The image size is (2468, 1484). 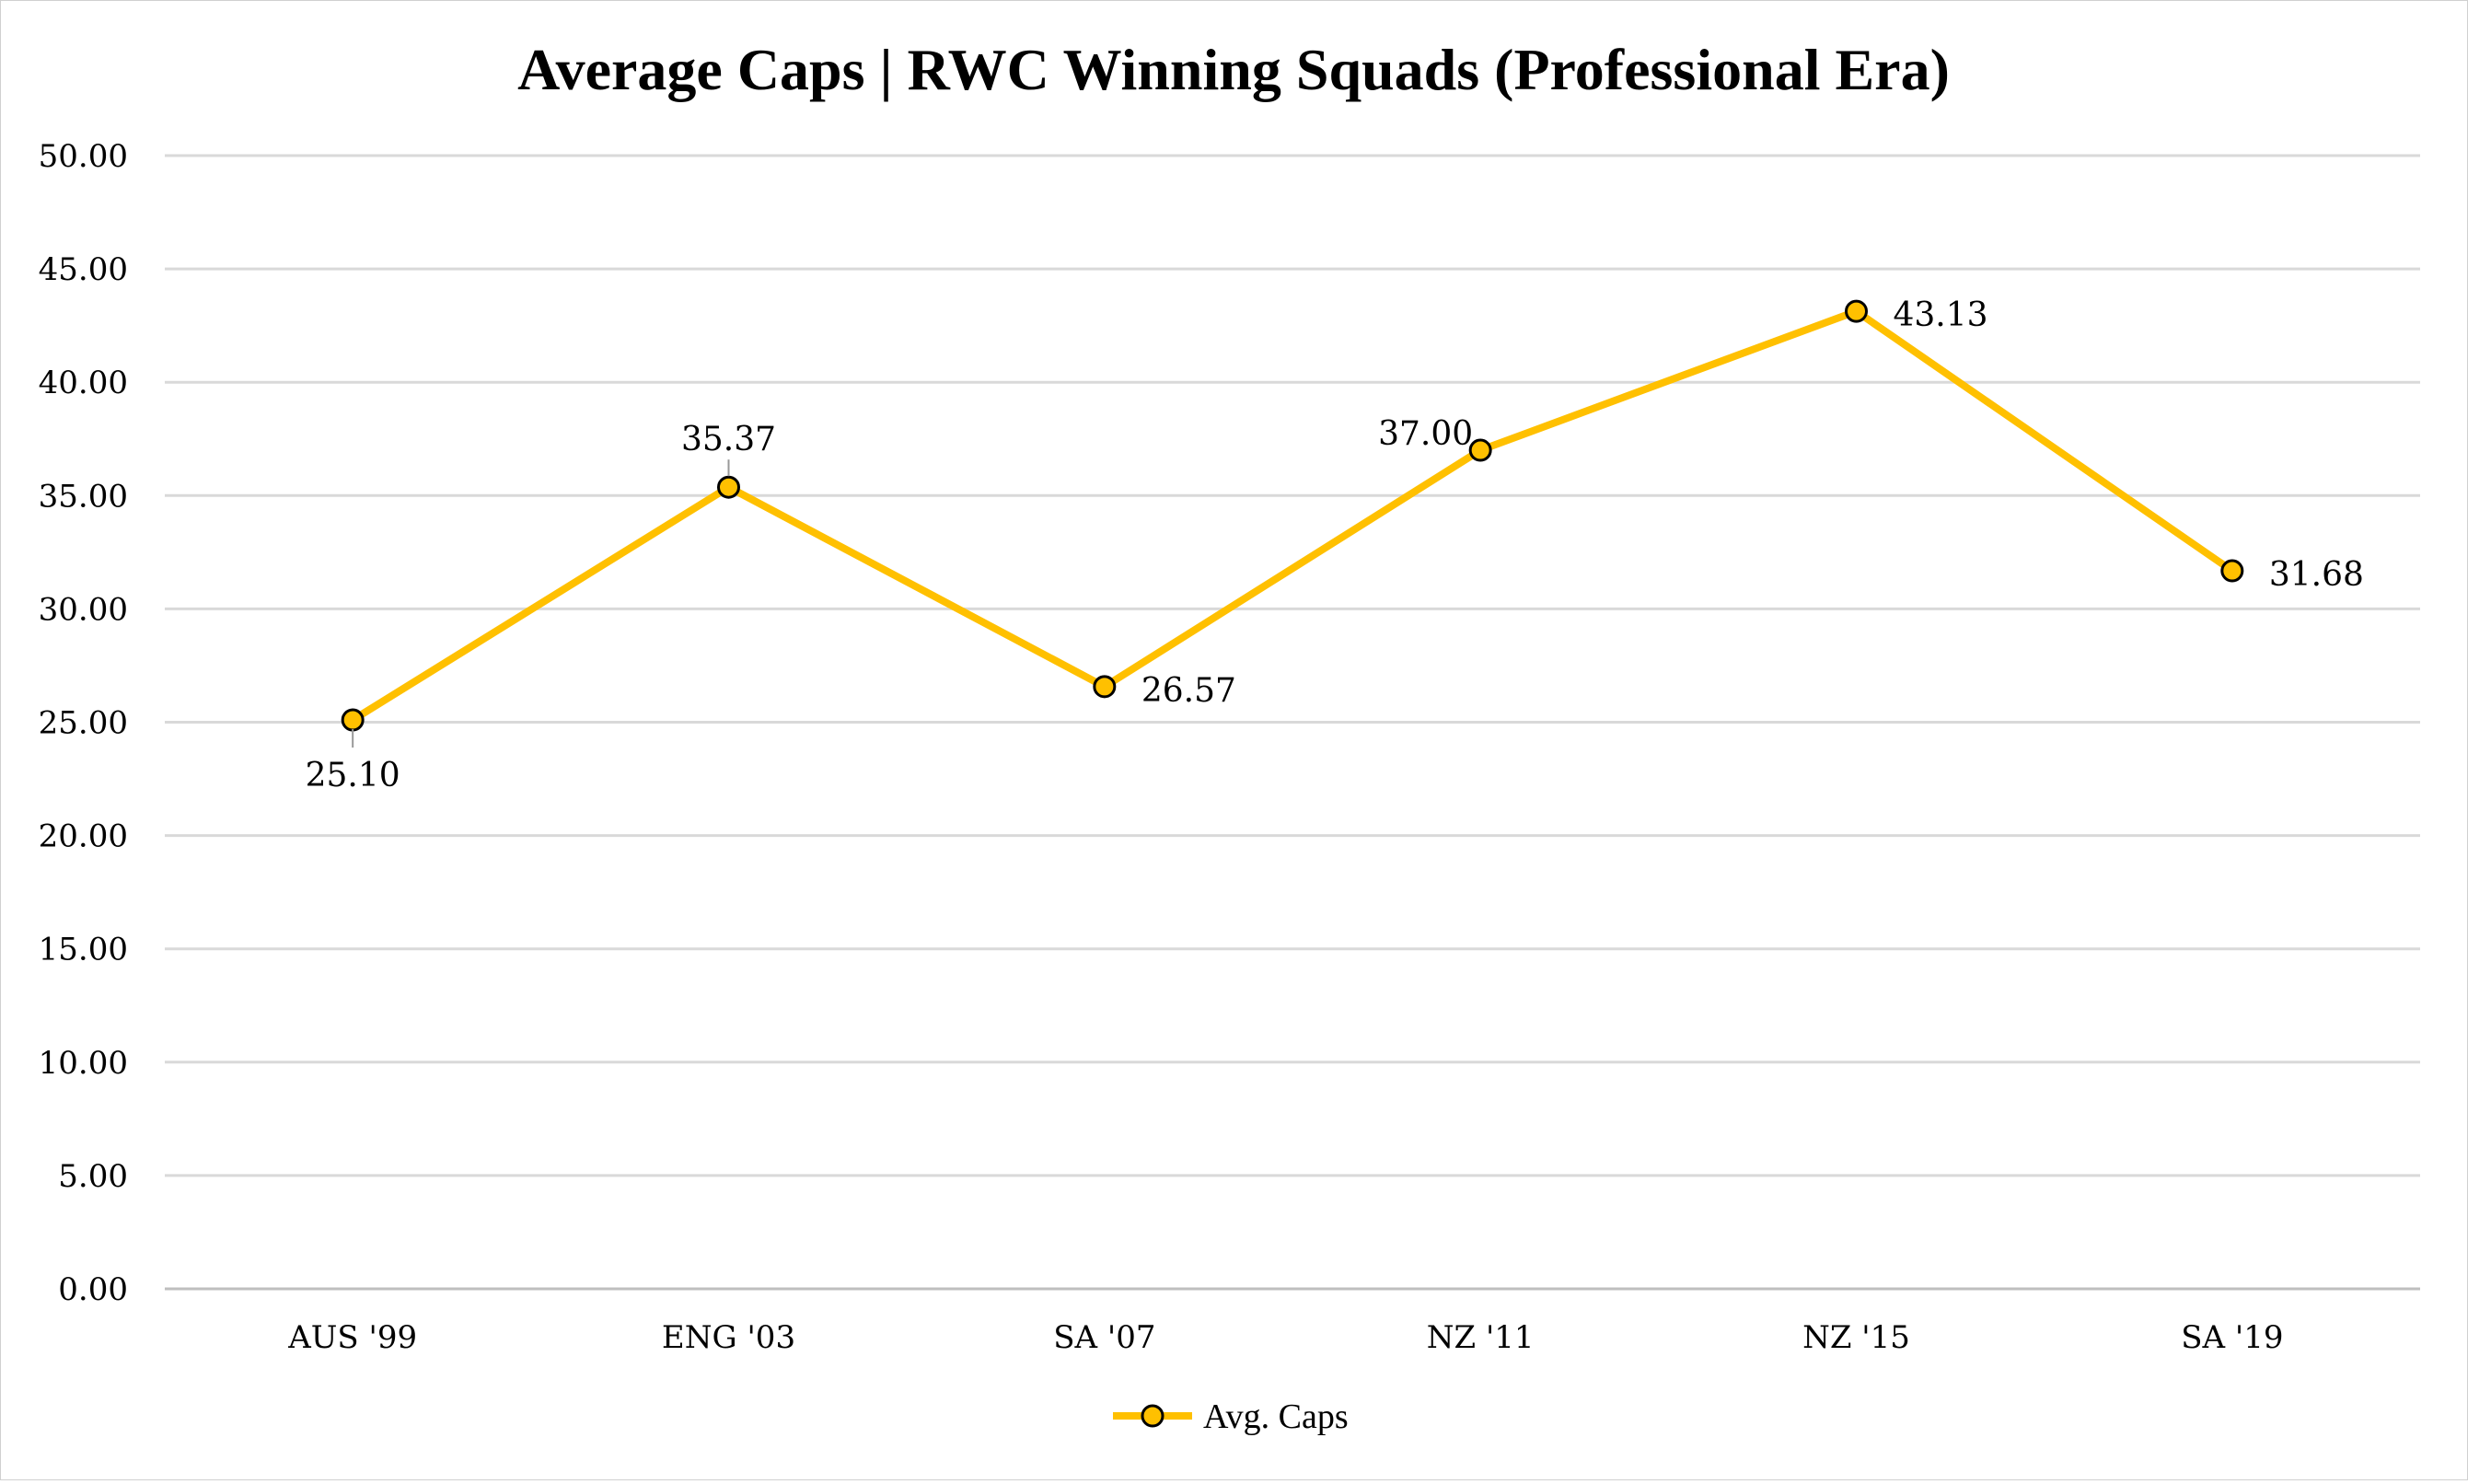 I want to click on x-tick-label: NZ '15, so click(x=1856, y=1337).